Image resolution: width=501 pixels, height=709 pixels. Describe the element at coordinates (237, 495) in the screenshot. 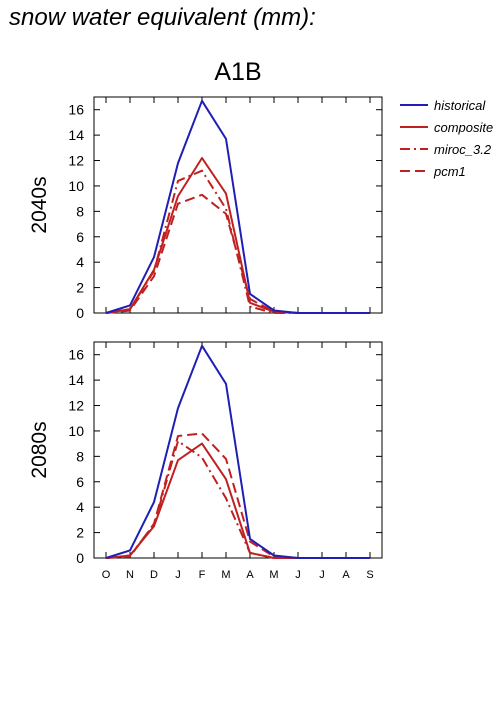

I see `series-line-pcm1` at that location.